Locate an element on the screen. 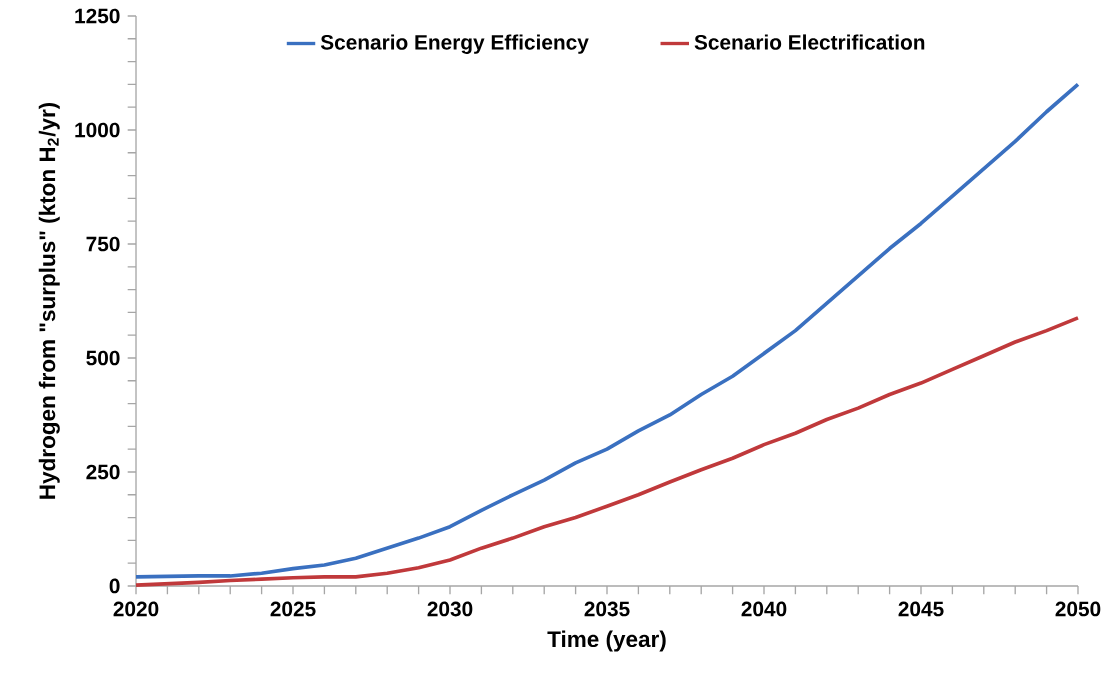 This screenshot has height=682, width=1111. x-tick-label: 2040 is located at coordinates (764, 609).